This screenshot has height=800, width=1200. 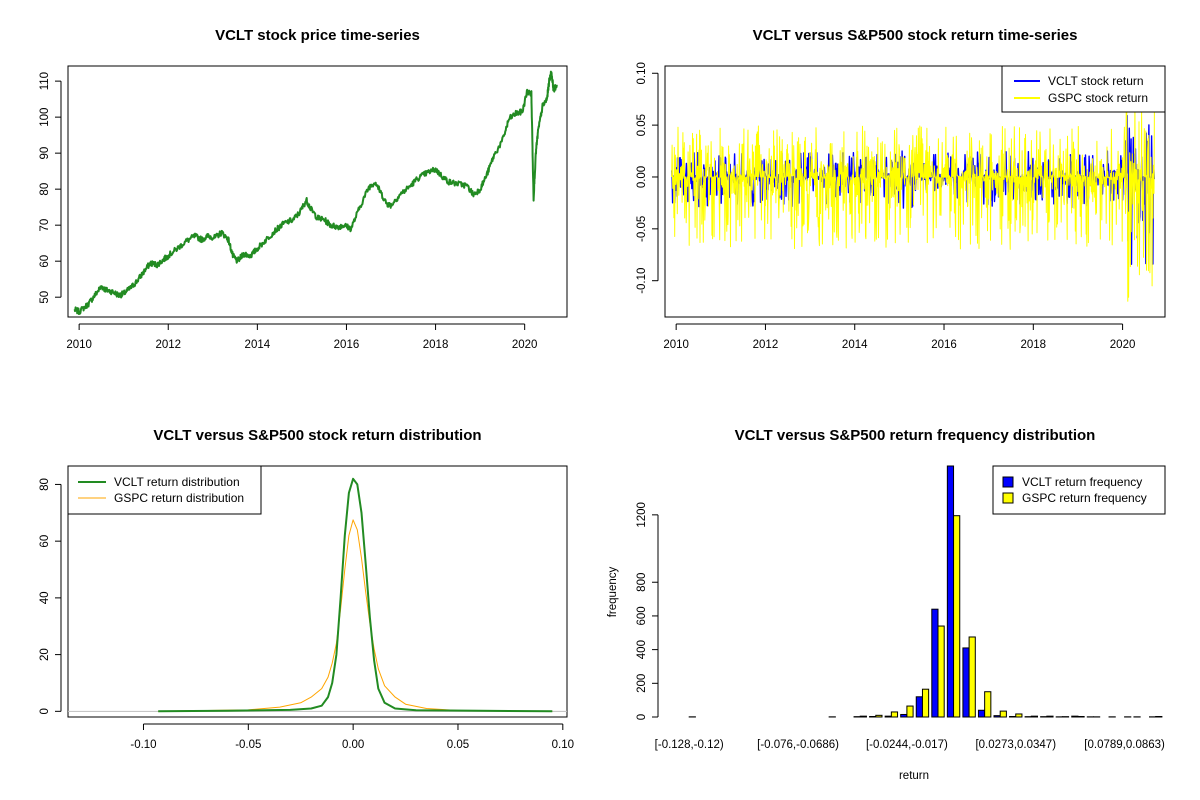 What do you see at coordinates (1082, 482) in the screenshot?
I see `legend-label: VCLT return frequency` at bounding box center [1082, 482].